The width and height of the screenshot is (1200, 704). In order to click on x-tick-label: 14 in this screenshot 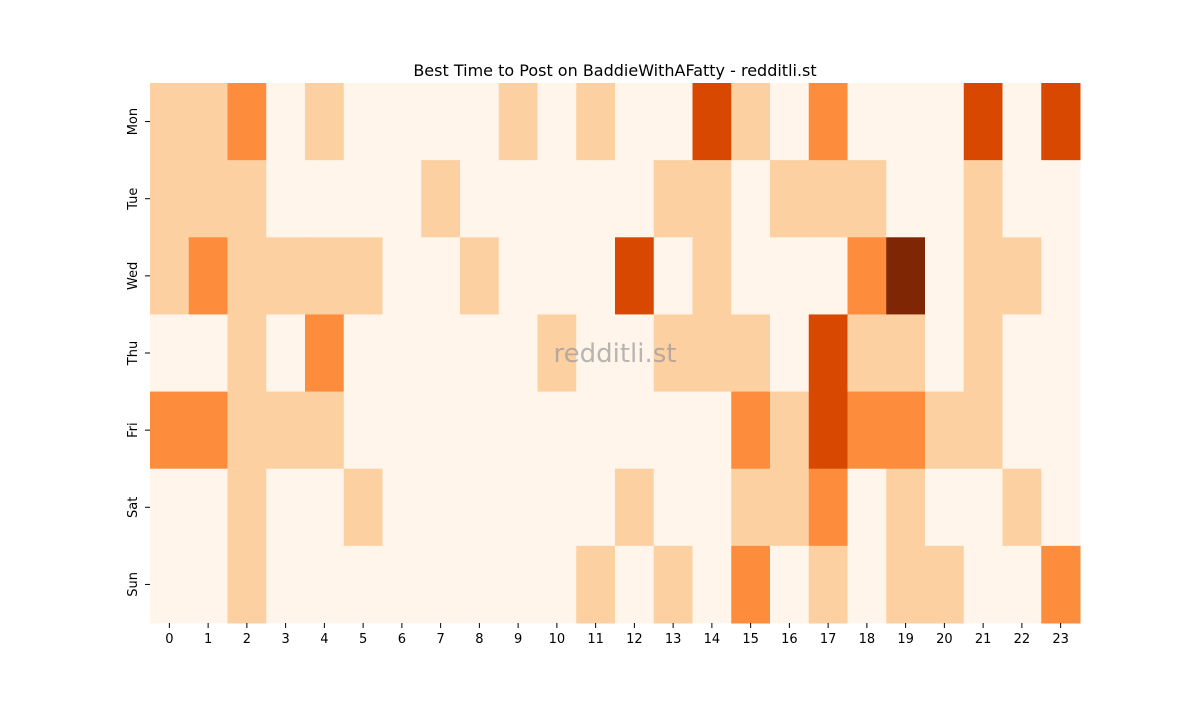, I will do `click(712, 639)`.